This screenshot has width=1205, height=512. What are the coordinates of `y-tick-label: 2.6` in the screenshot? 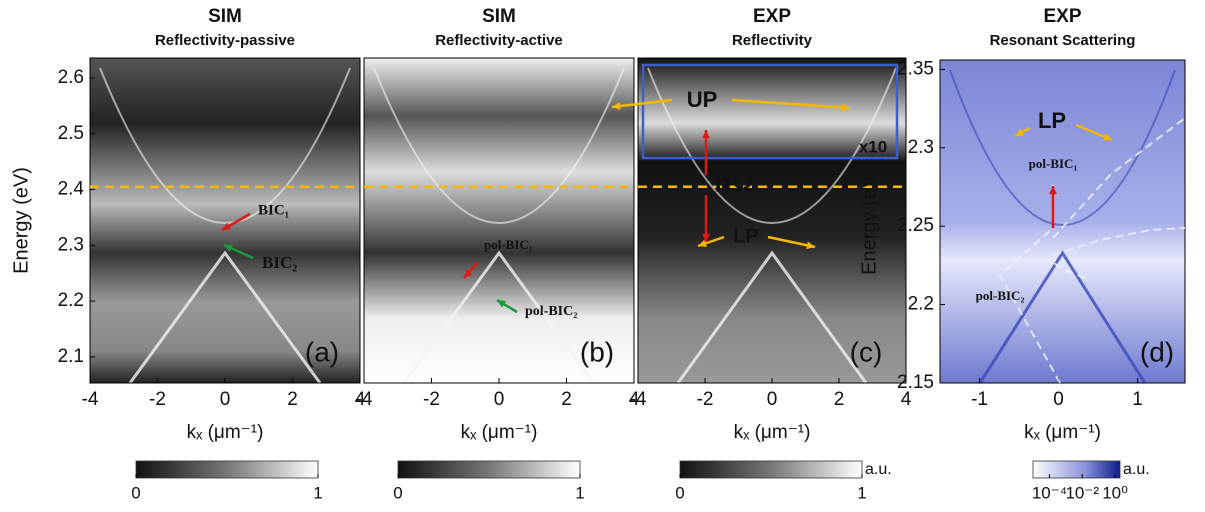 It's located at (71, 77).